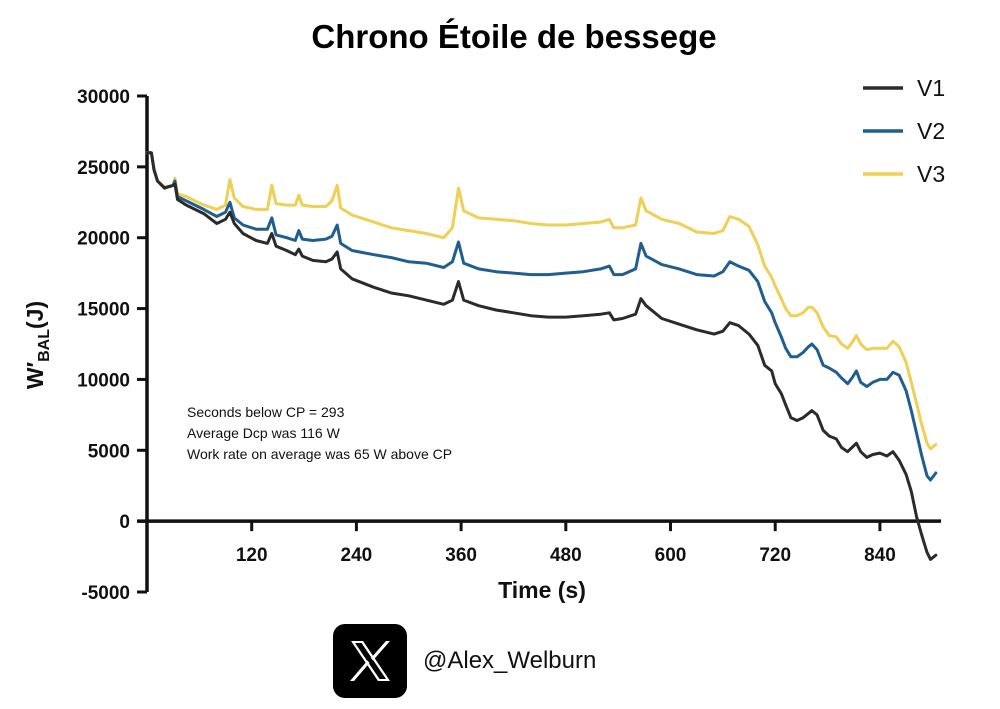 This screenshot has height=709, width=1000. Describe the element at coordinates (103, 97) in the screenshot. I see `y-tick-label: 30000` at that location.